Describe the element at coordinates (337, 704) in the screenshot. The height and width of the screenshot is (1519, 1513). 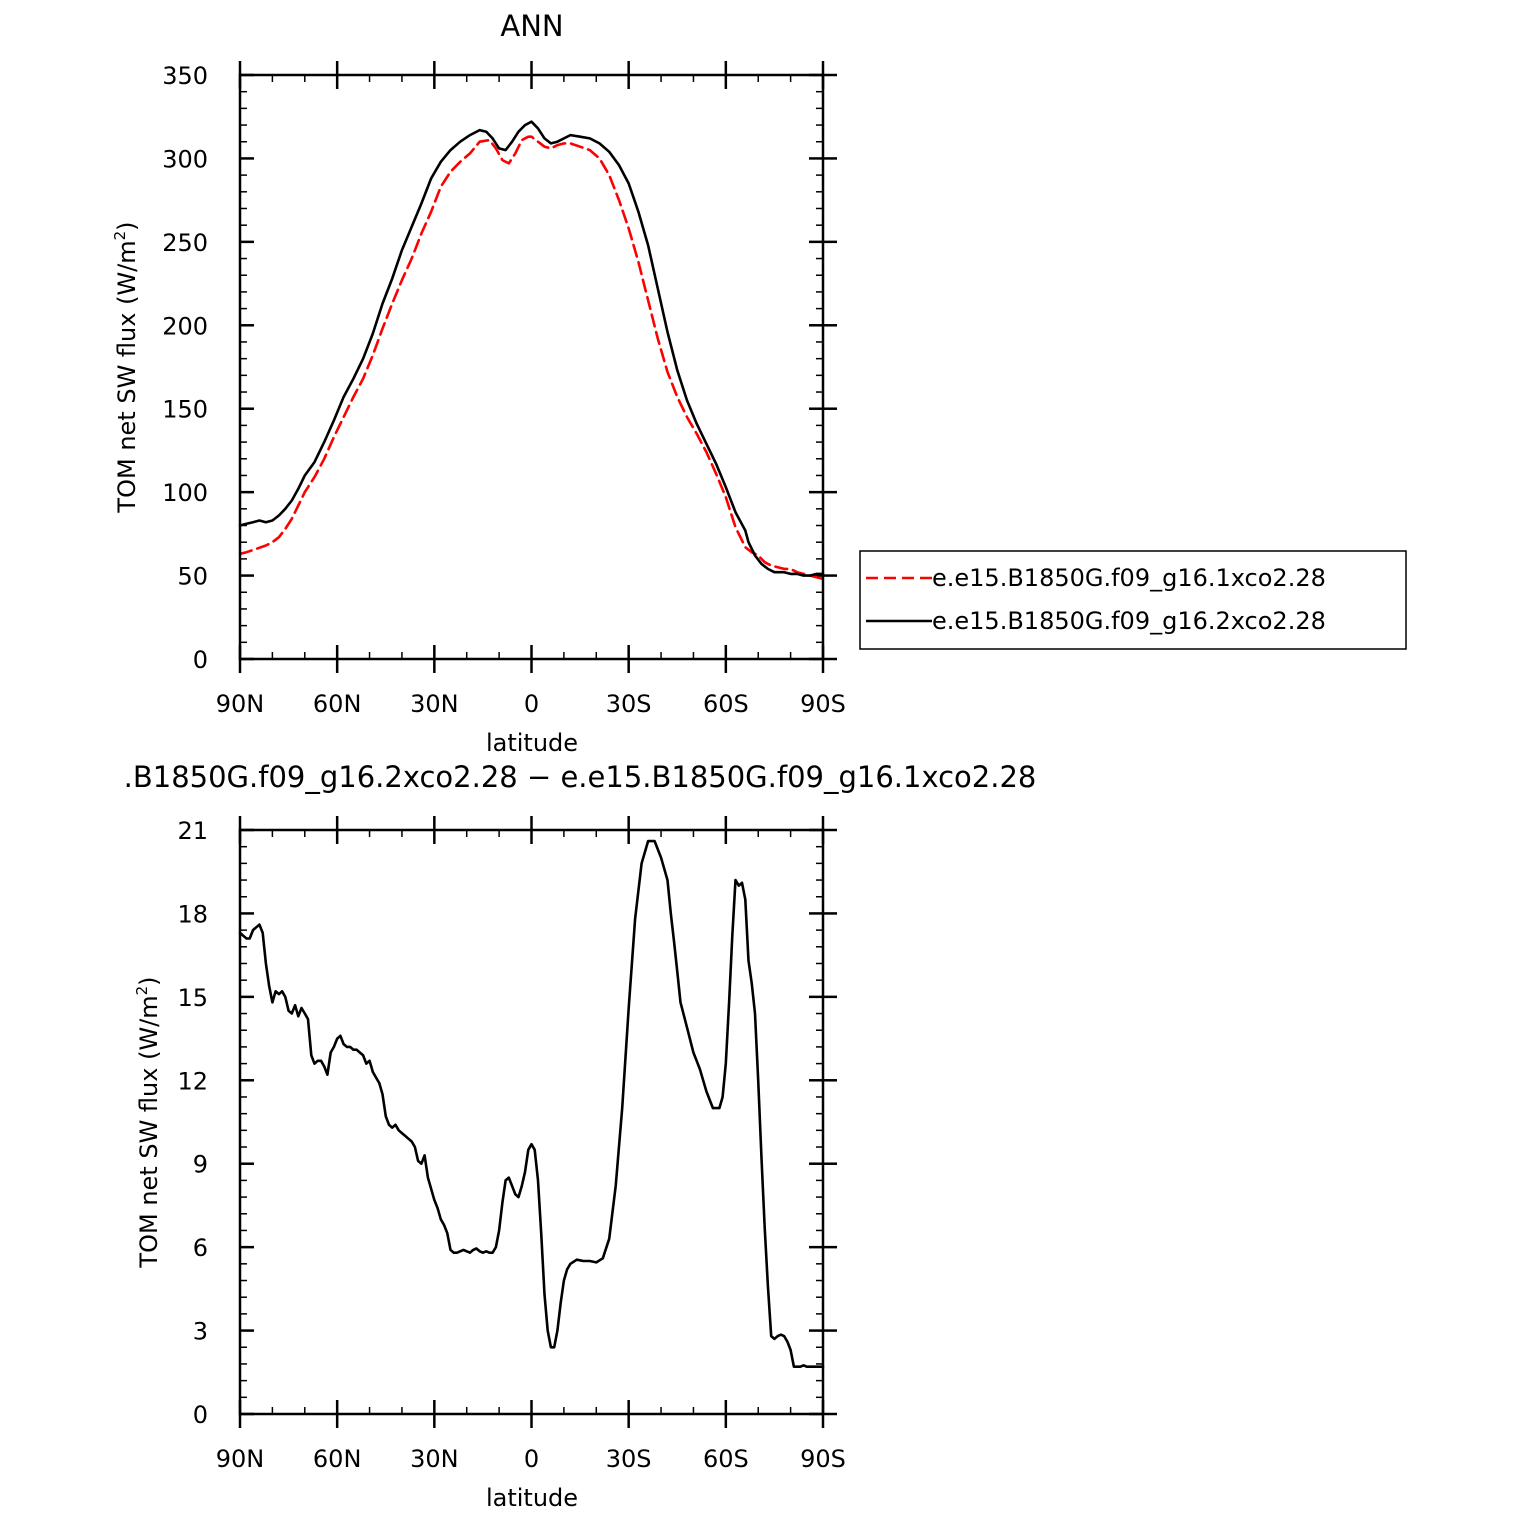
I see `top-x-tick-label: 60N` at that location.